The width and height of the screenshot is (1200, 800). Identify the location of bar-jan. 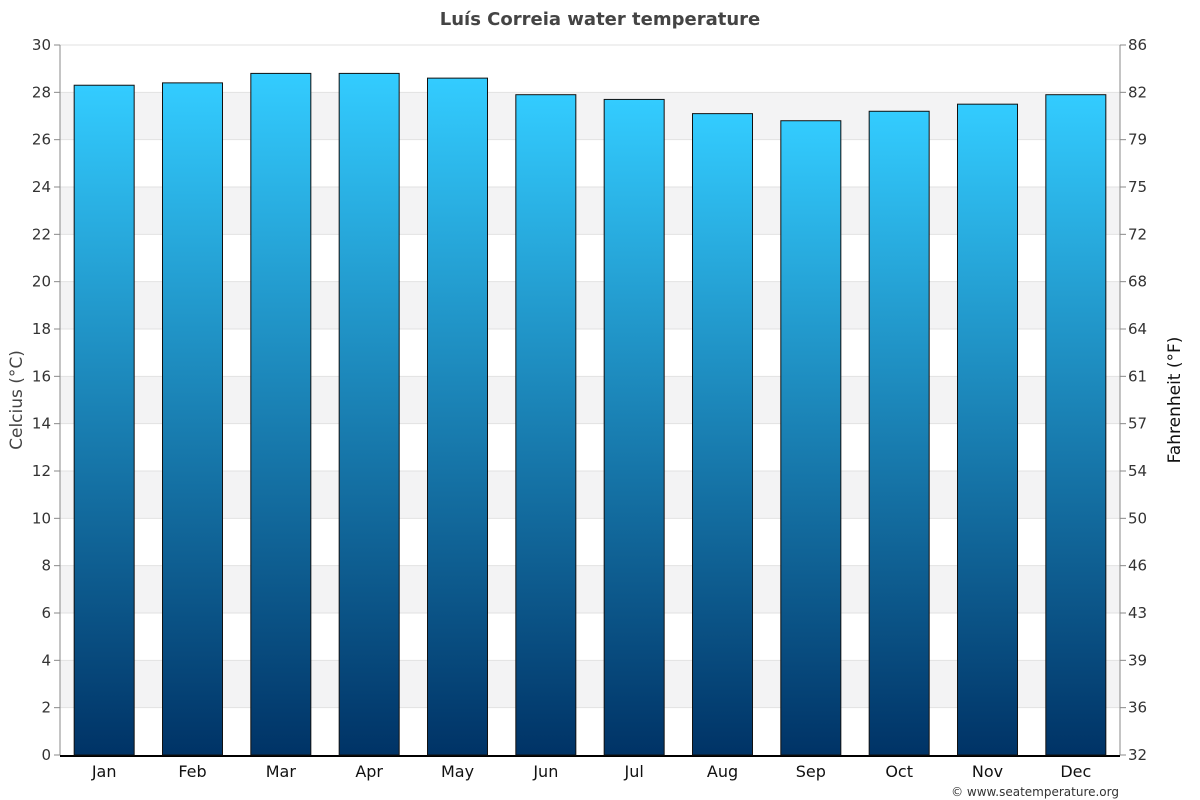
(104, 420).